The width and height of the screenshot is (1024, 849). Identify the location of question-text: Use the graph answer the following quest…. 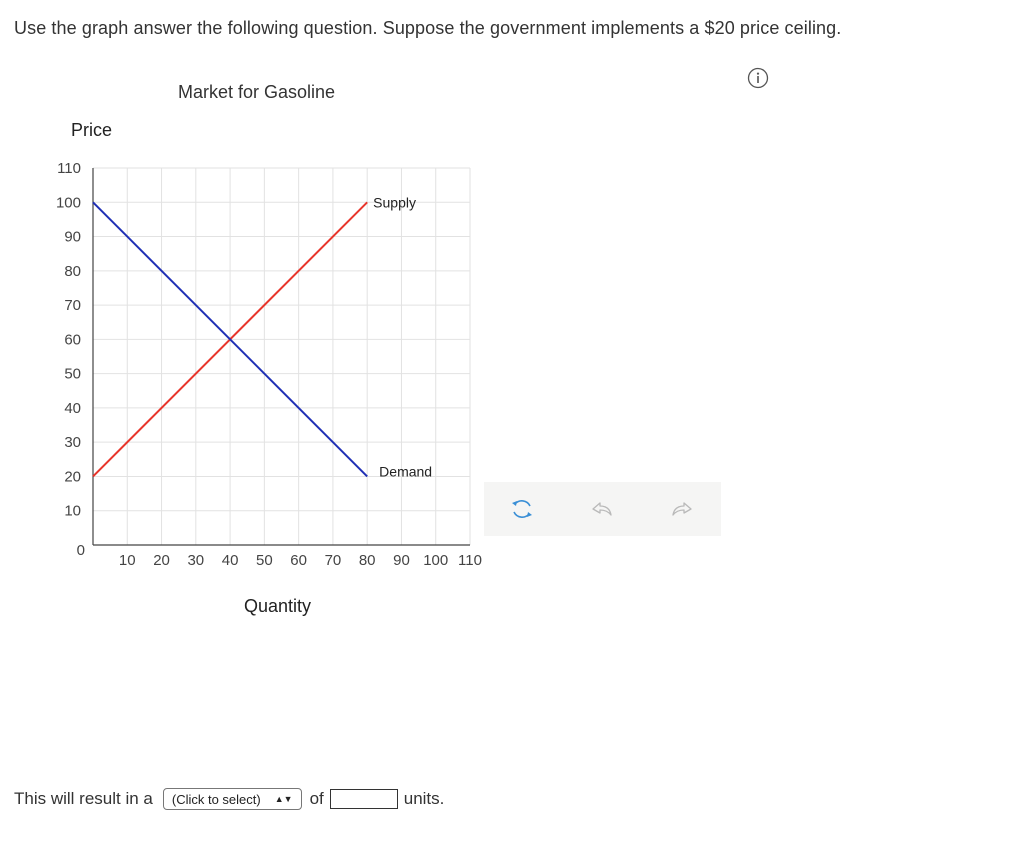
(428, 28).